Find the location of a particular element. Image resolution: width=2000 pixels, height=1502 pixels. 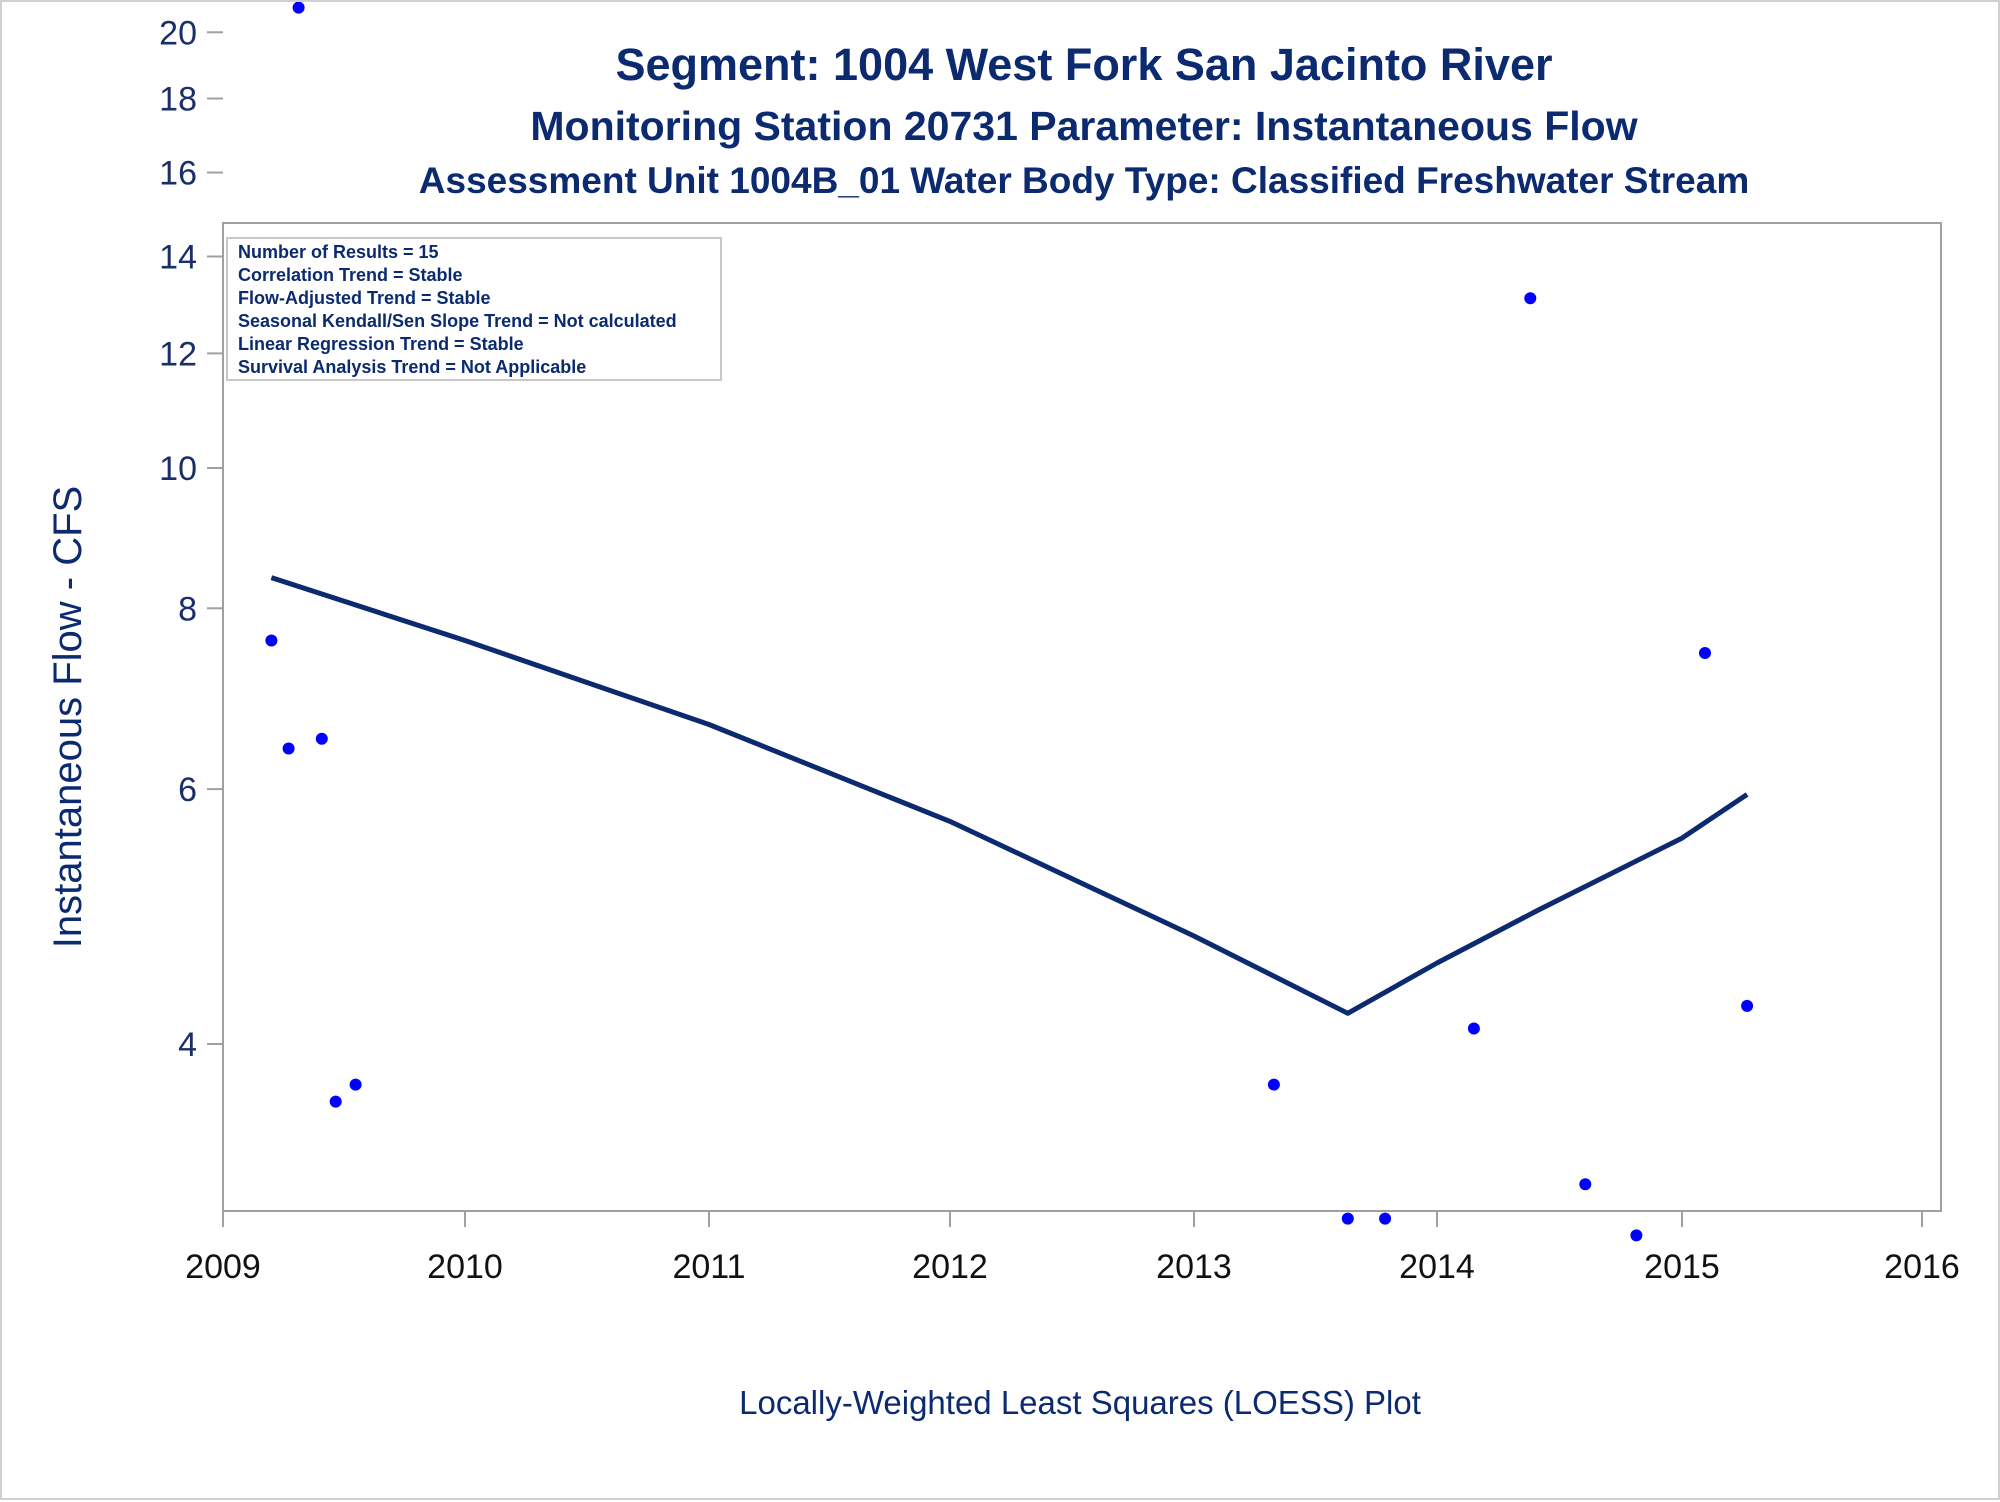

y-axis-label: Instantaneous Flow - CFS is located at coordinates (68, 717).